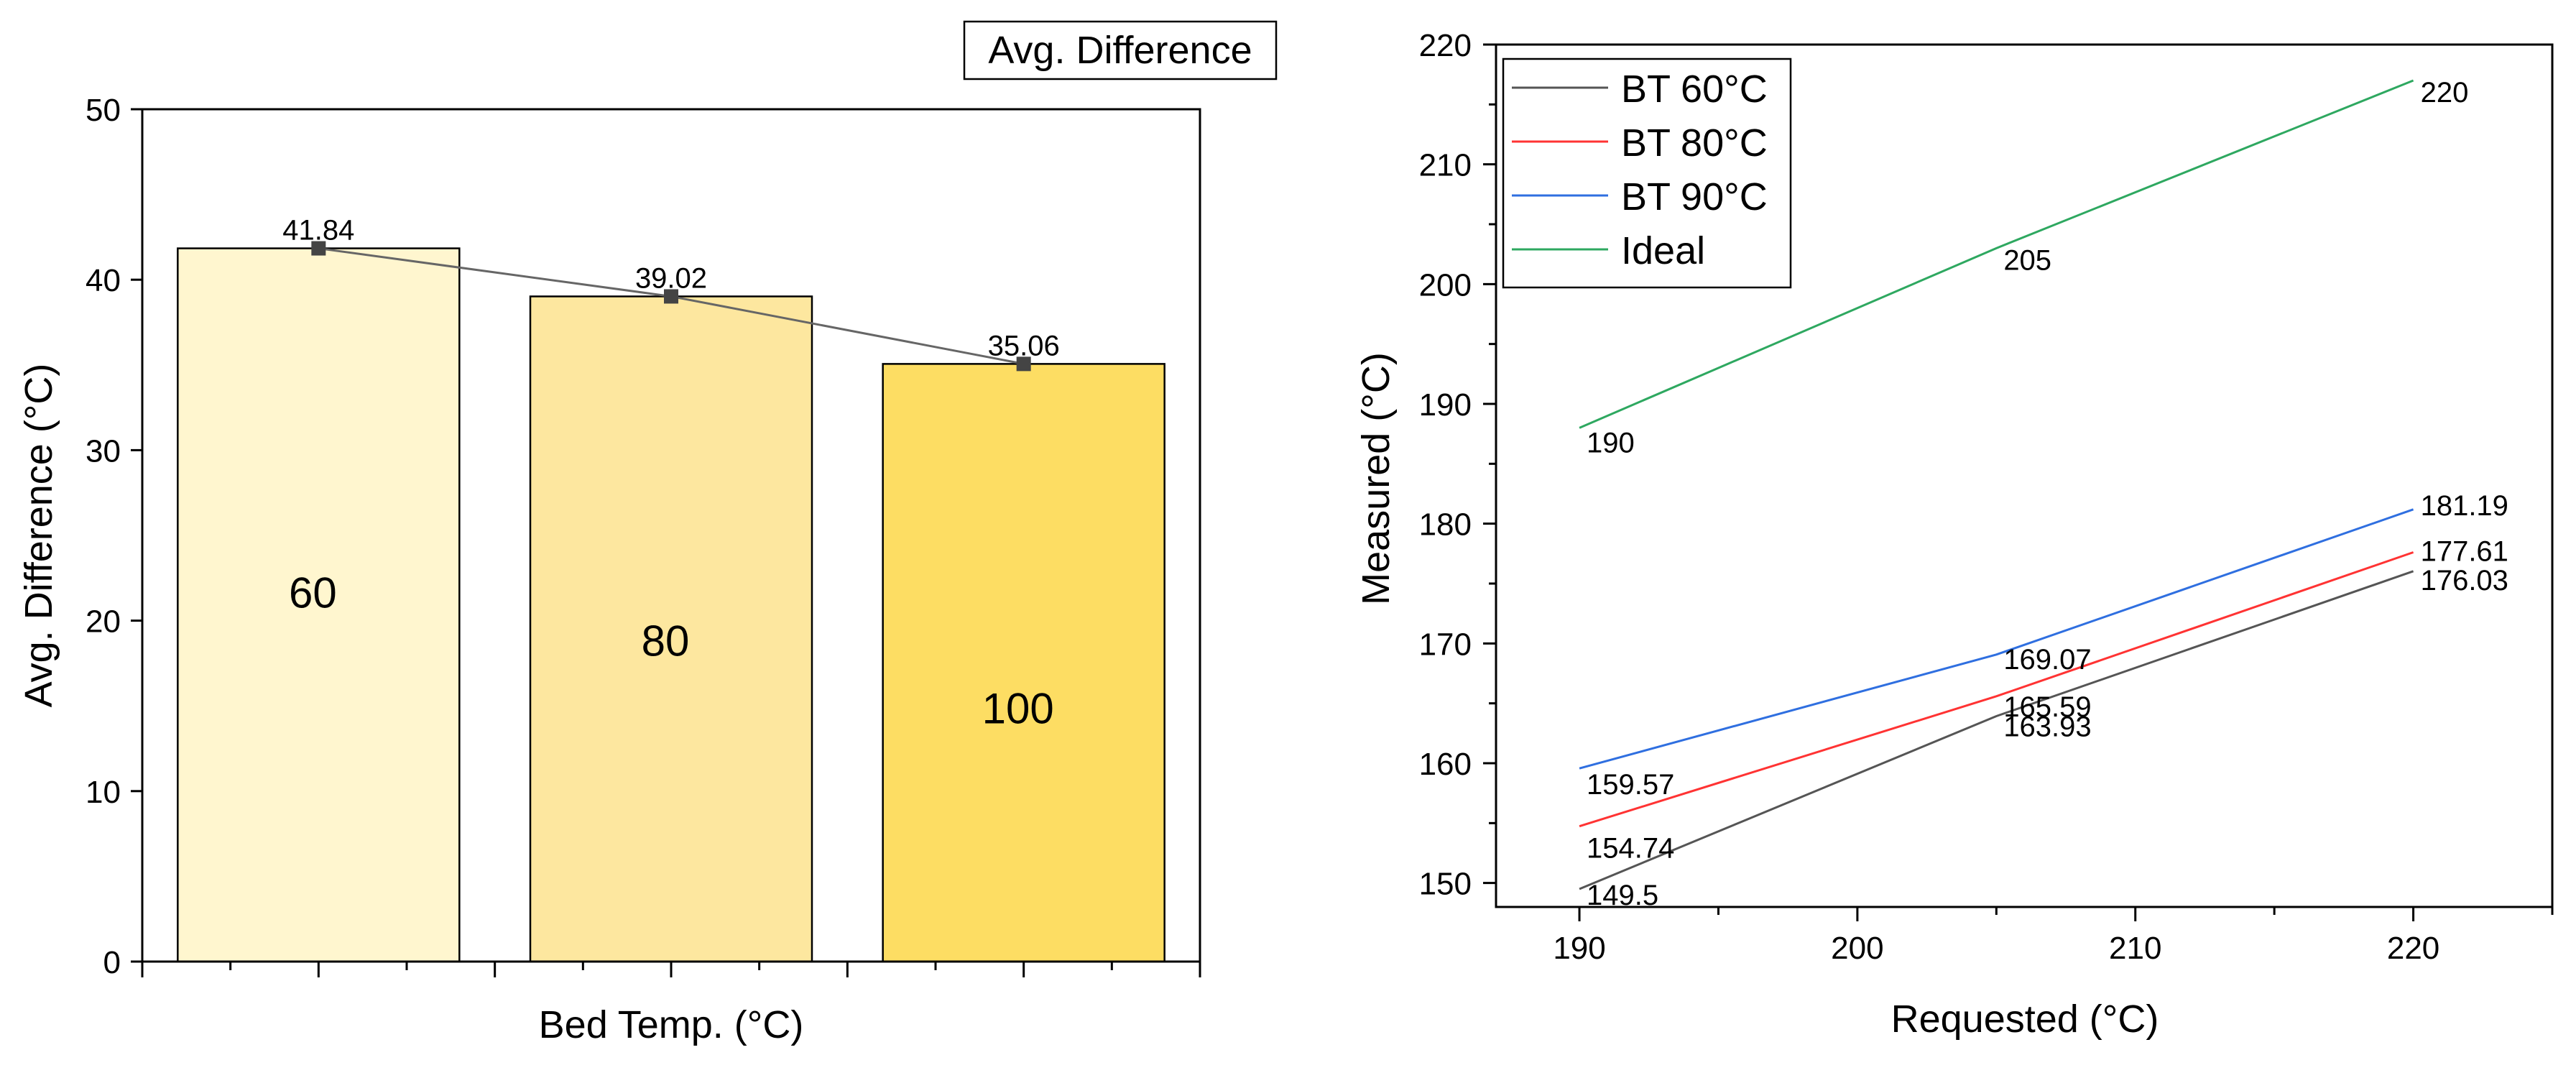  What do you see at coordinates (1446, 405) in the screenshot?
I see `y-tick-label: 190` at bounding box center [1446, 405].